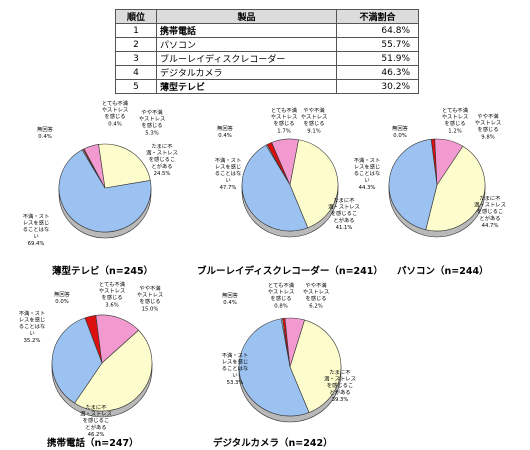 The image size is (530, 450). What do you see at coordinates (490, 226) in the screenshot?
I see `slice-value: 44.7%` at bounding box center [490, 226].